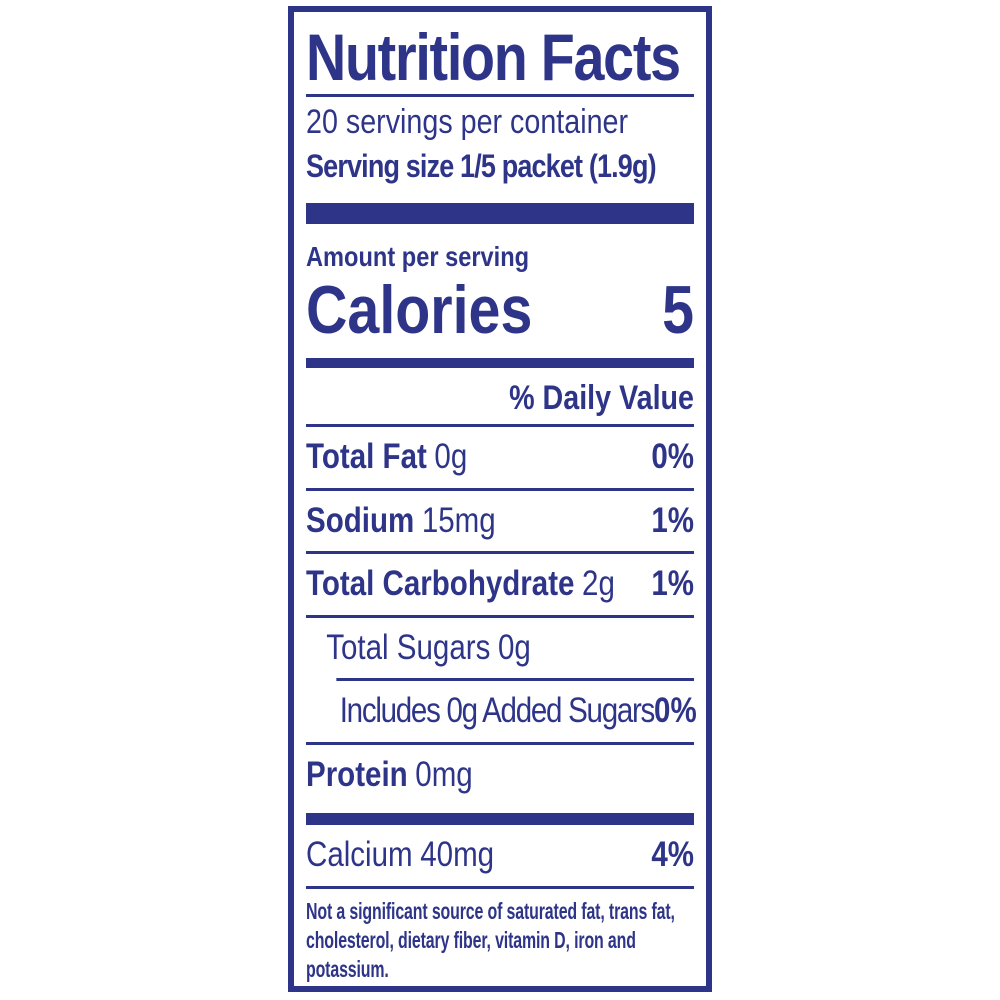 The width and height of the screenshot is (1000, 1000). What do you see at coordinates (500, 362) in the screenshot?
I see `medium-separator-bar` at bounding box center [500, 362].